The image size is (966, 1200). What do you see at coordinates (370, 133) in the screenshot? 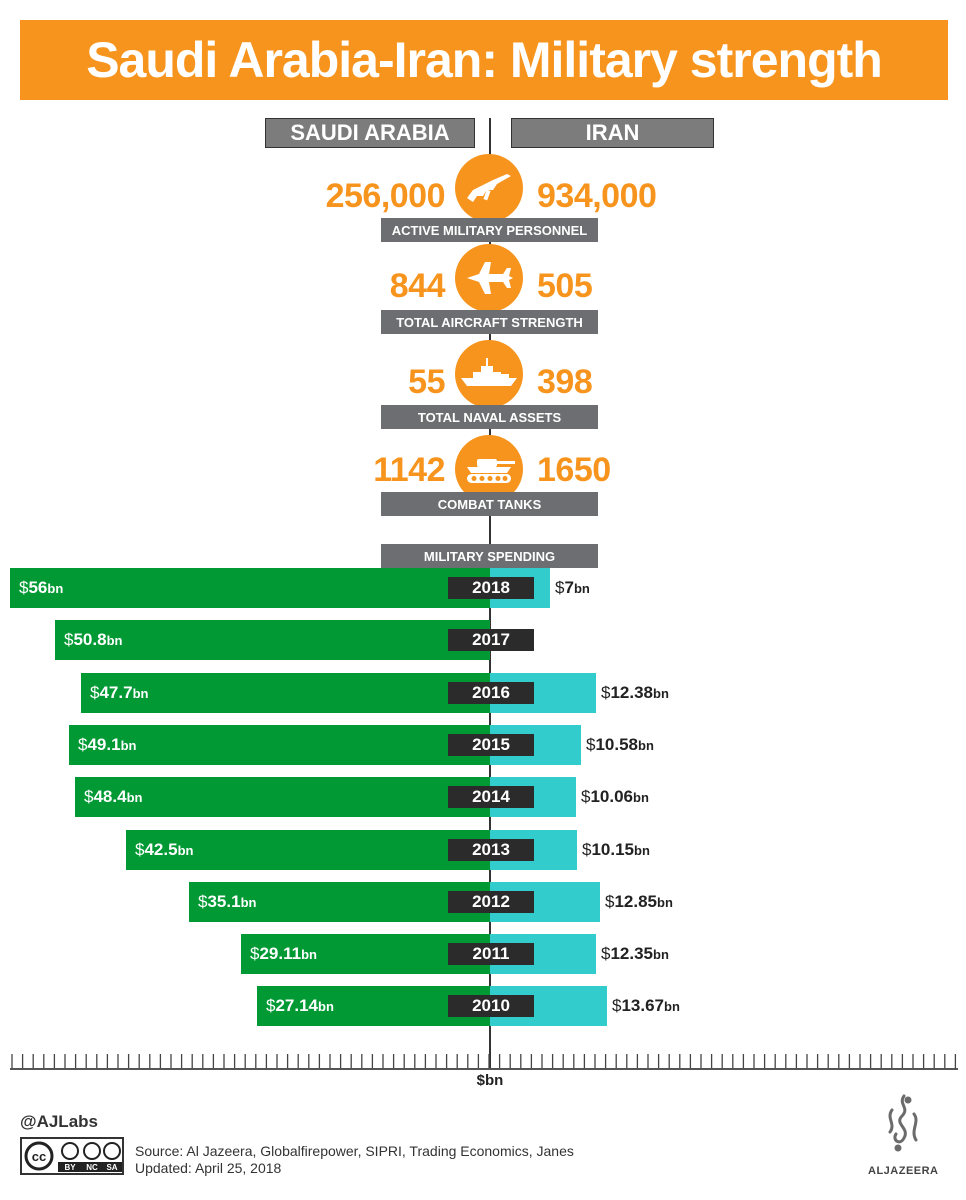
I see `country-label-saudi: SAUDI ARABIA` at bounding box center [370, 133].